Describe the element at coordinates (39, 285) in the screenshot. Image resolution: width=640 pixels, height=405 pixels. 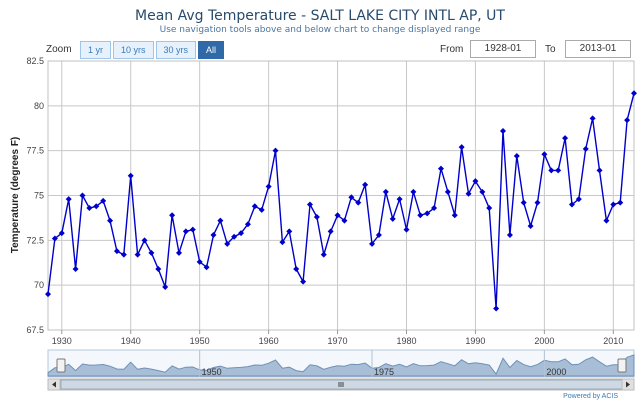
I see `y-tick-label: 70` at that location.